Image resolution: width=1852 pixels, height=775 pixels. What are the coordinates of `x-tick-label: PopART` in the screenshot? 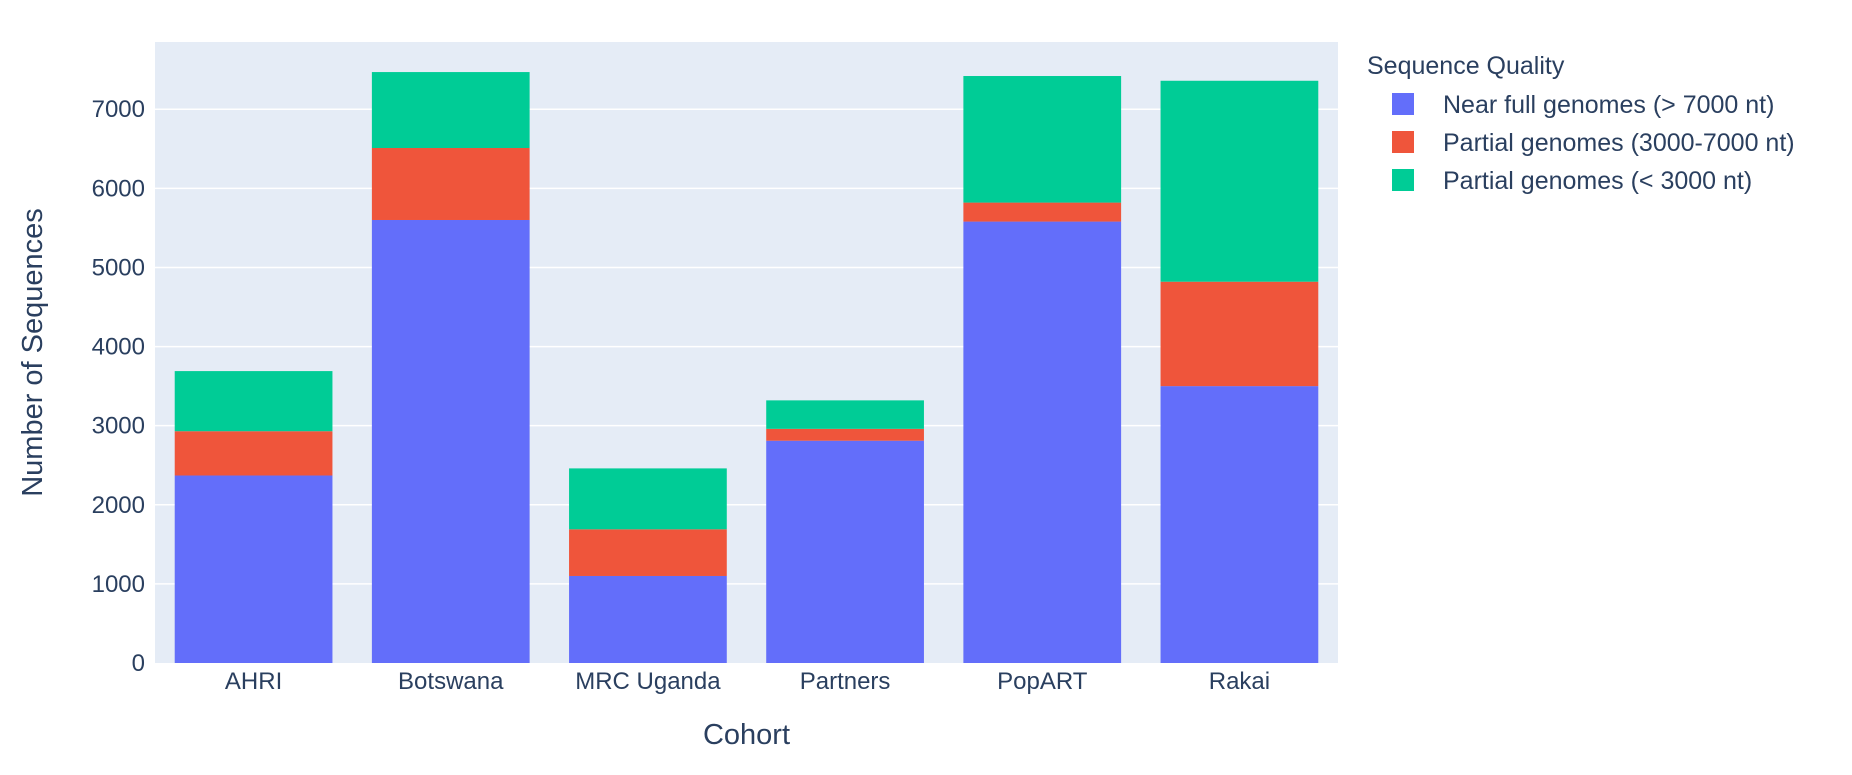 It's located at (1042, 681).